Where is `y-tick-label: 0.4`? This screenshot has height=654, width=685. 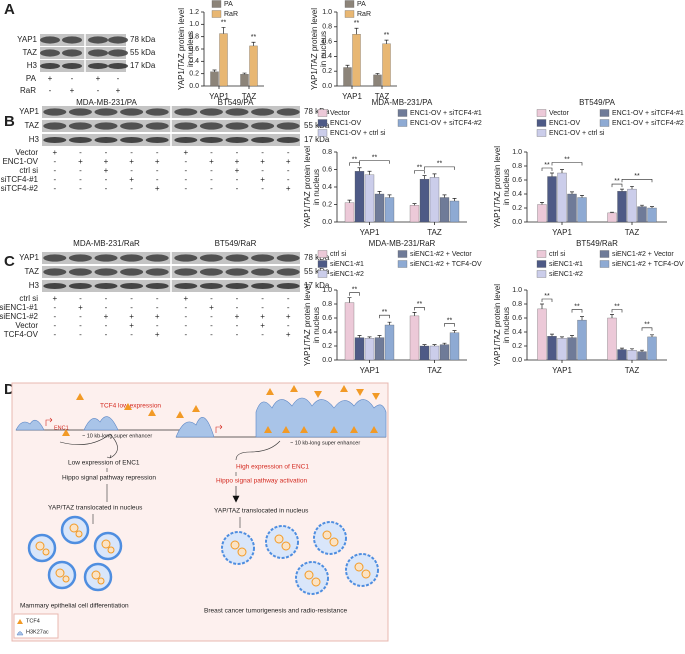 y-tick-label: 0.4 is located at coordinates (327, 332).